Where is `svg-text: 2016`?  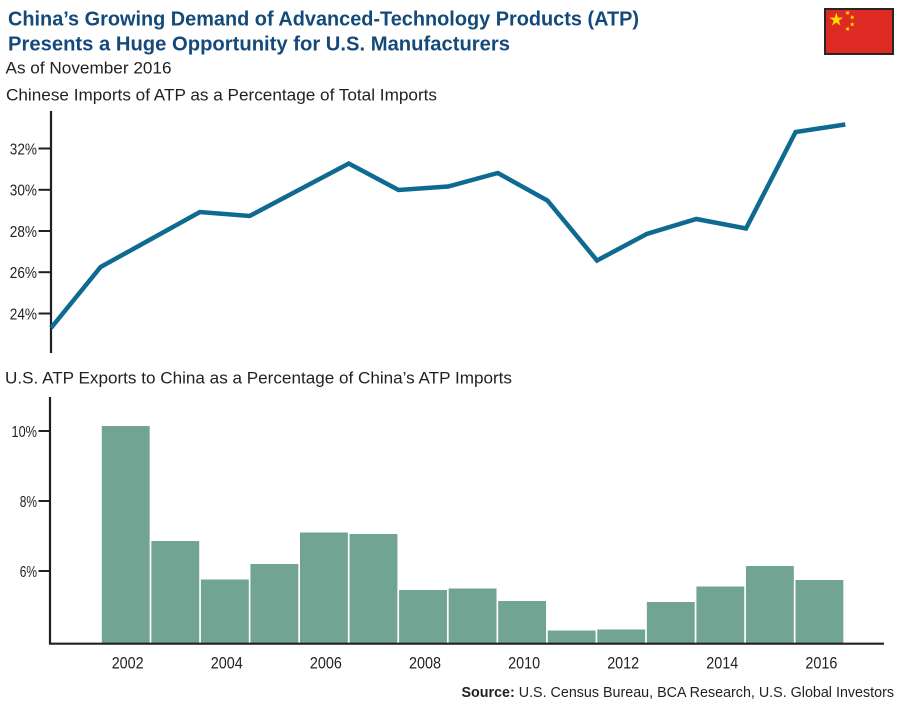 svg-text: 2016 is located at coordinates (821, 663).